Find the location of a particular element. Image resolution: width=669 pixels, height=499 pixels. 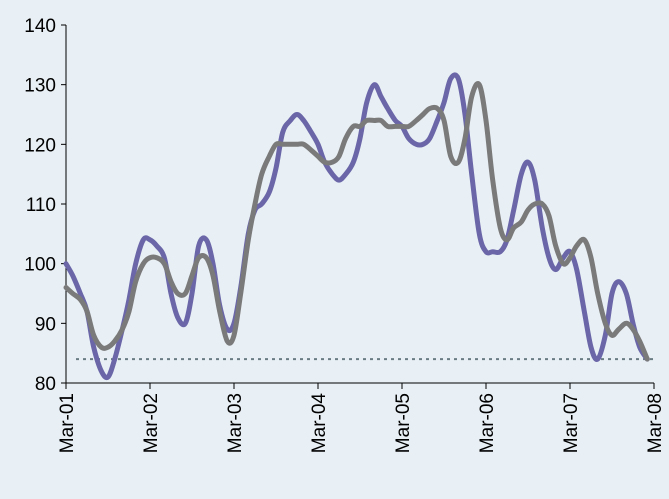

x-tick-label: Mar-04 is located at coordinates (319, 423).